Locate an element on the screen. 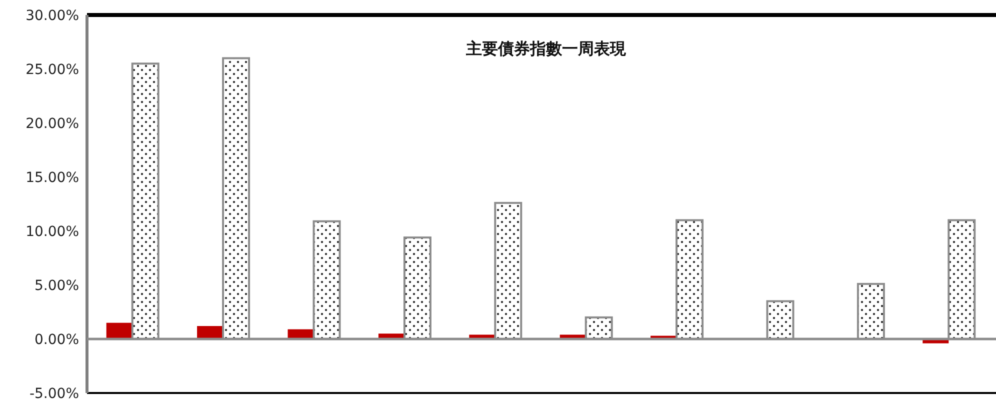 This screenshot has width=996, height=409. y-tick-label: -5.00% is located at coordinates (54, 394).